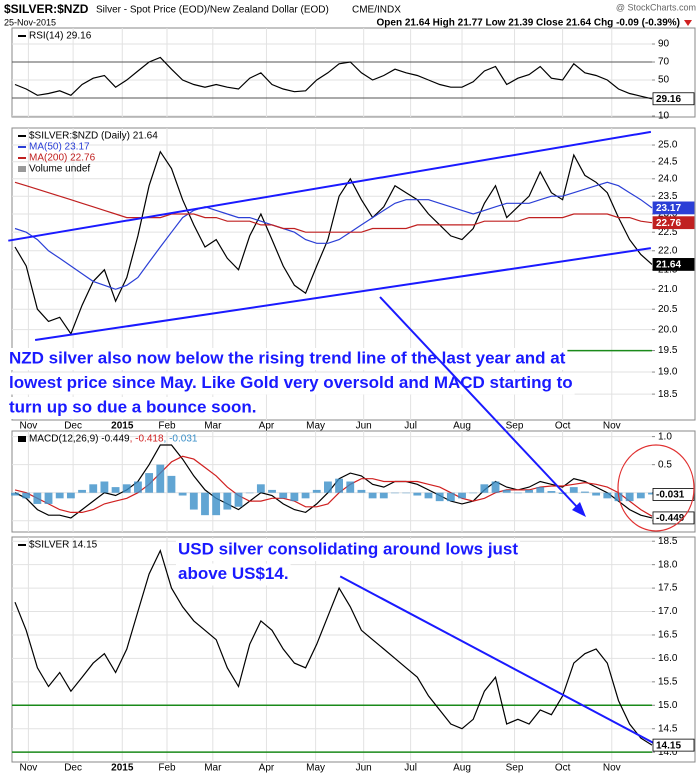  Describe the element at coordinates (364, 768) in the screenshot. I see `x-tick-label: Jun` at that location.